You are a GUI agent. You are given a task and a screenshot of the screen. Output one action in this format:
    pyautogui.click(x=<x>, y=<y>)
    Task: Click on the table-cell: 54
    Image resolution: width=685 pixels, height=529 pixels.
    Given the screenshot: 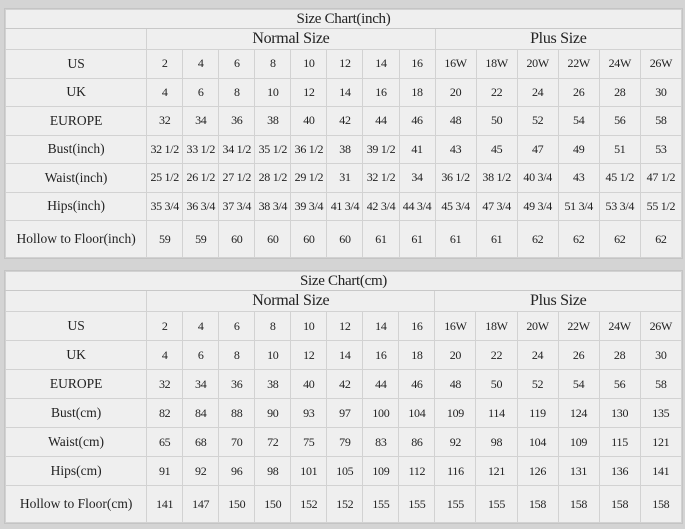 What is the action you would take?
    pyautogui.click(x=578, y=121)
    